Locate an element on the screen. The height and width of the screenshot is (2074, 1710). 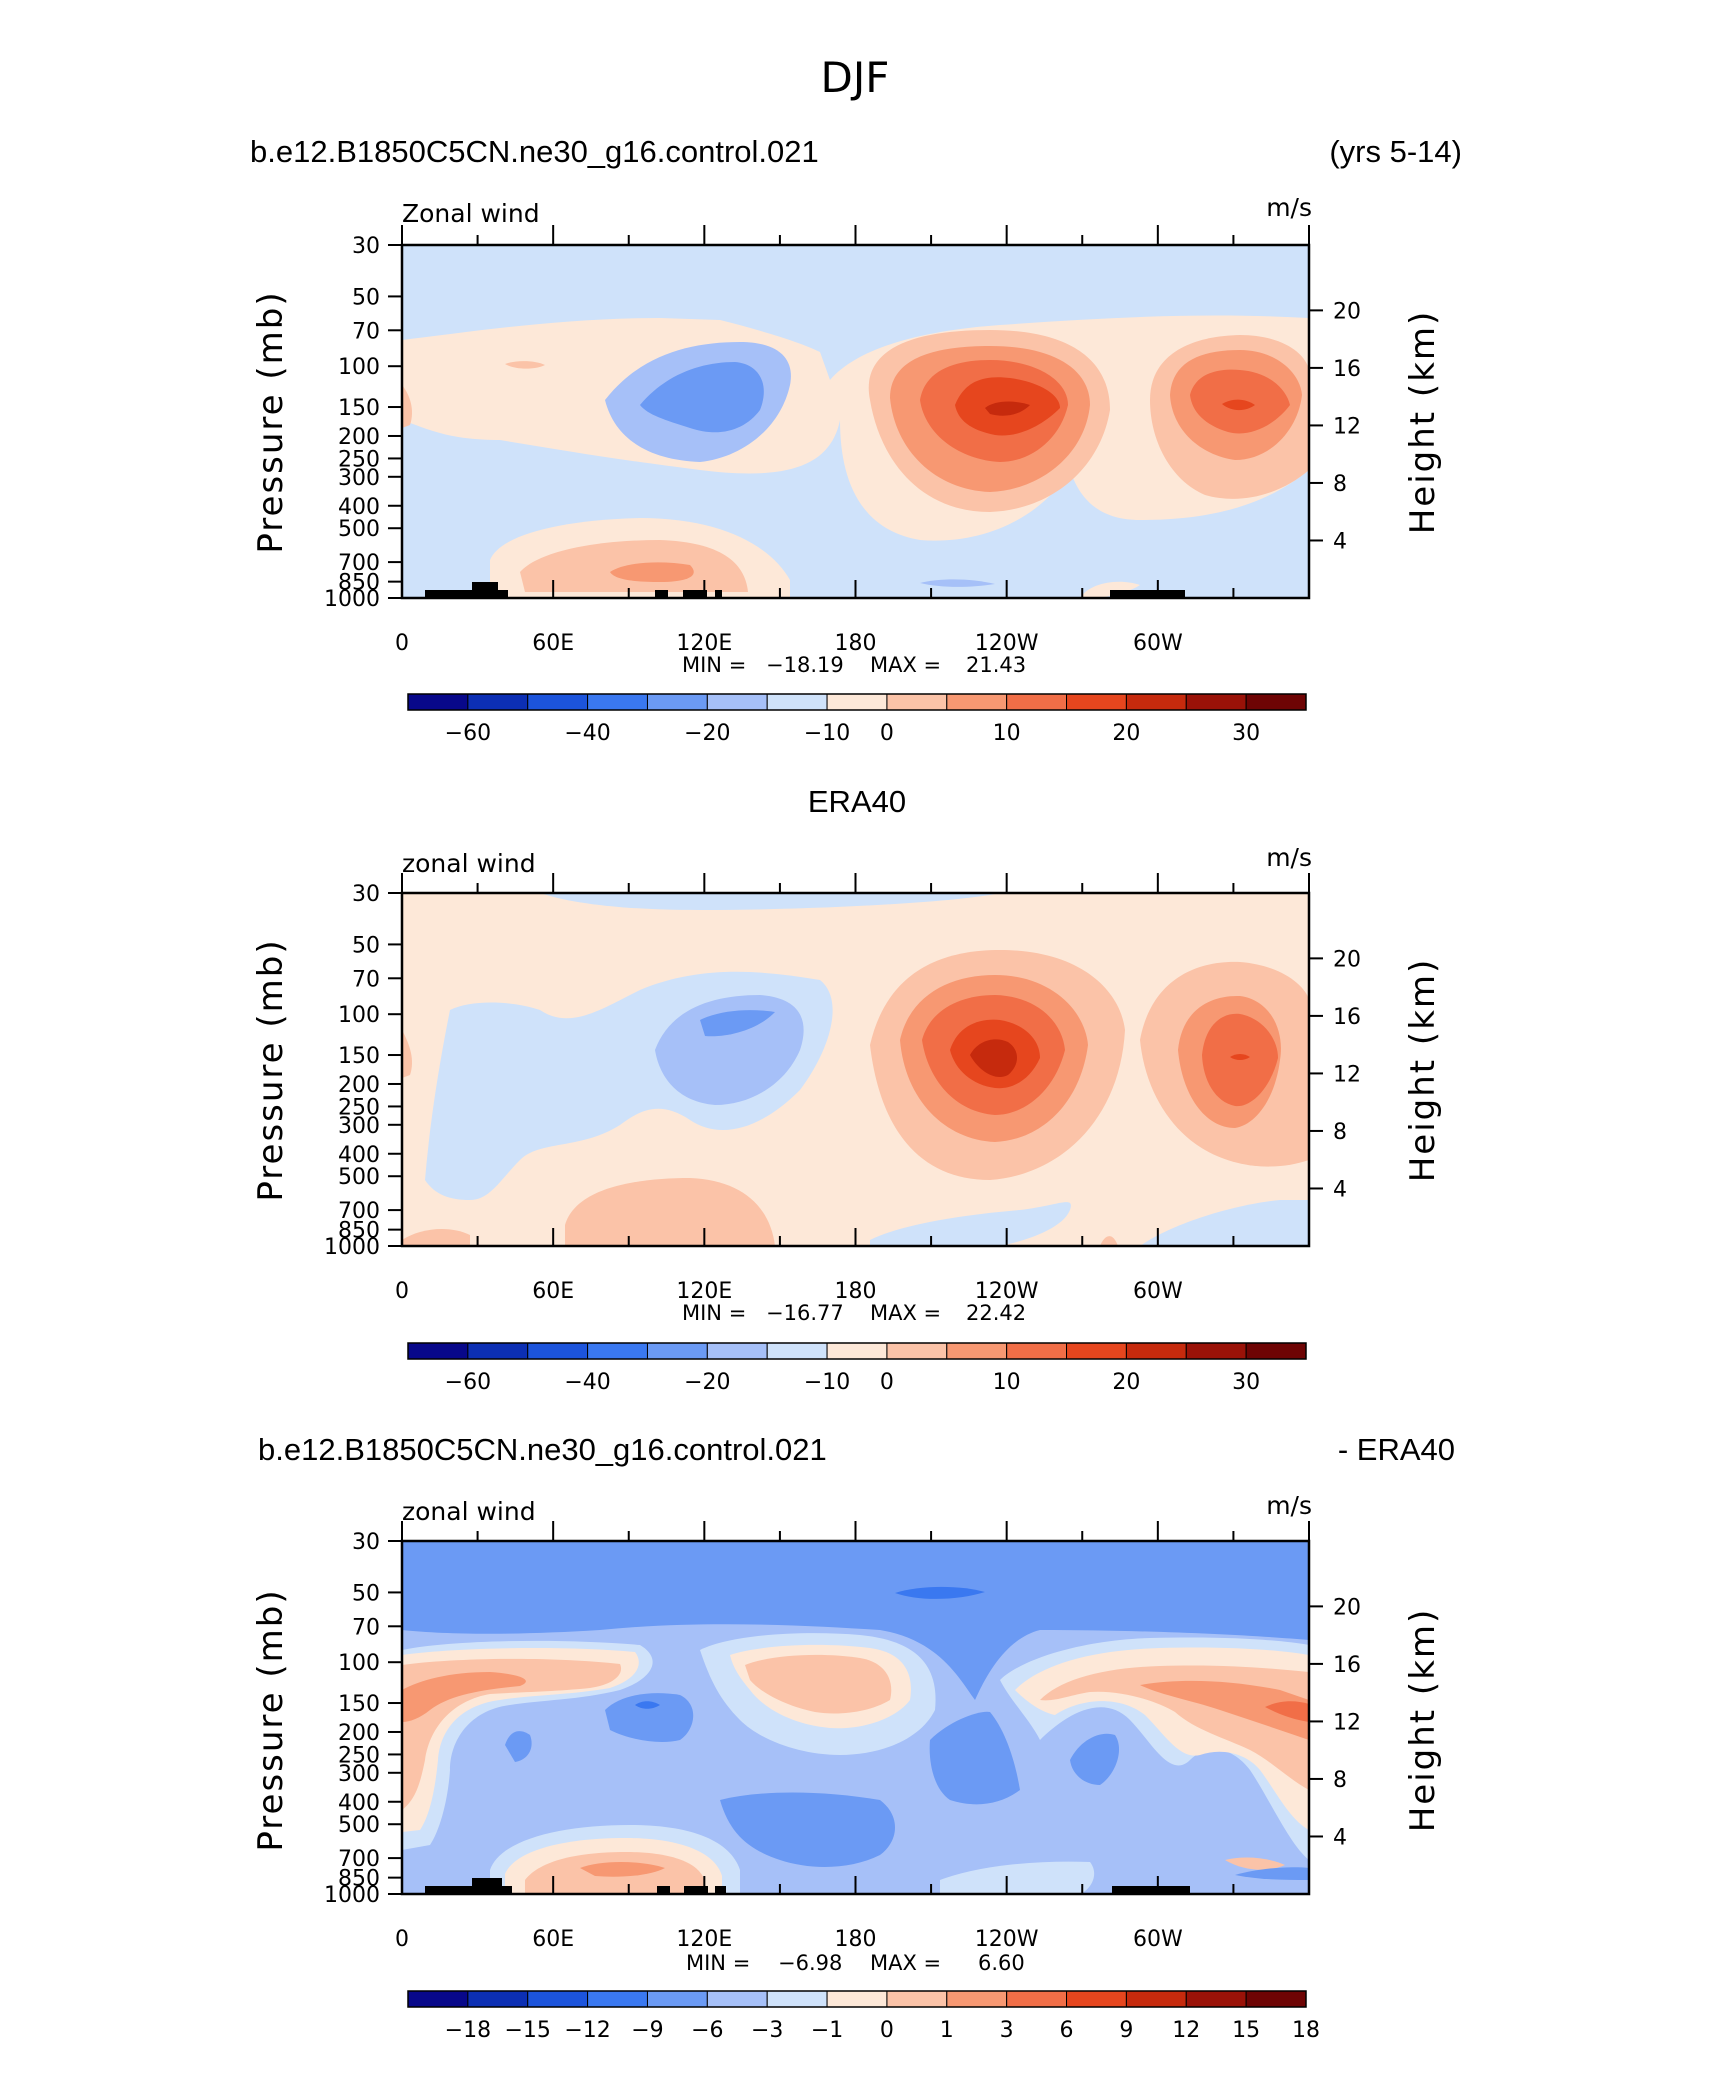
contour-fill-era-easterly-lvl1 is located at coordinates (729, 1050).